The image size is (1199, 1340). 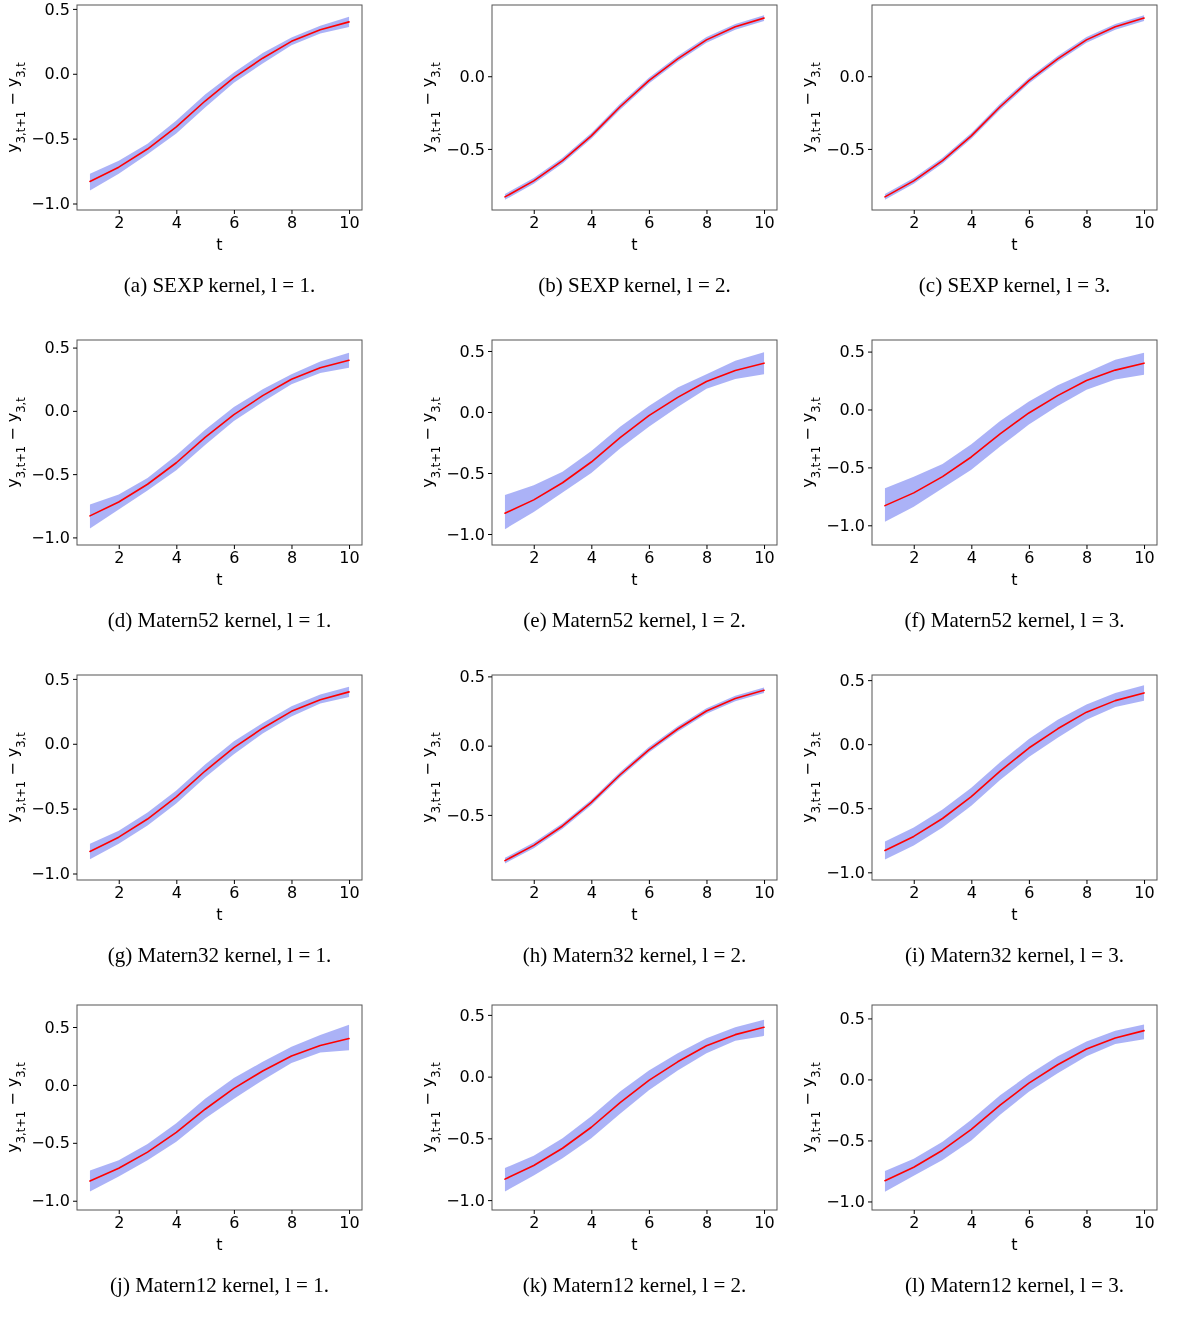 I want to click on text: (c) SEXP kernel, l = 3., so click(x=1014, y=285).